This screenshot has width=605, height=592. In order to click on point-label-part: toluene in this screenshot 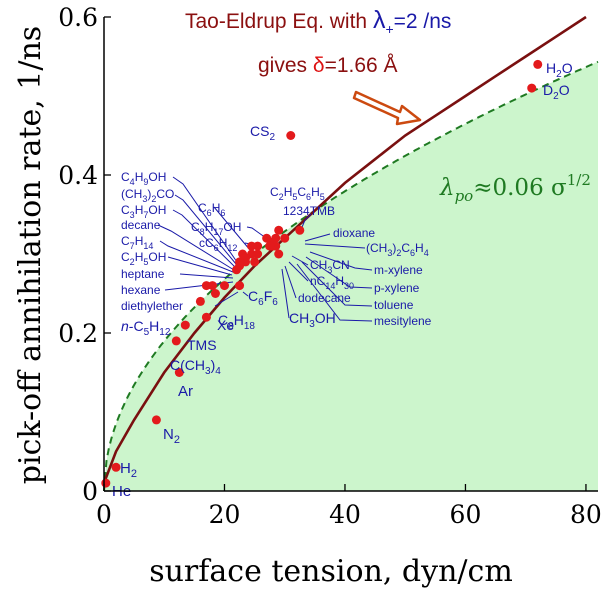, I will do `click(394, 305)`.